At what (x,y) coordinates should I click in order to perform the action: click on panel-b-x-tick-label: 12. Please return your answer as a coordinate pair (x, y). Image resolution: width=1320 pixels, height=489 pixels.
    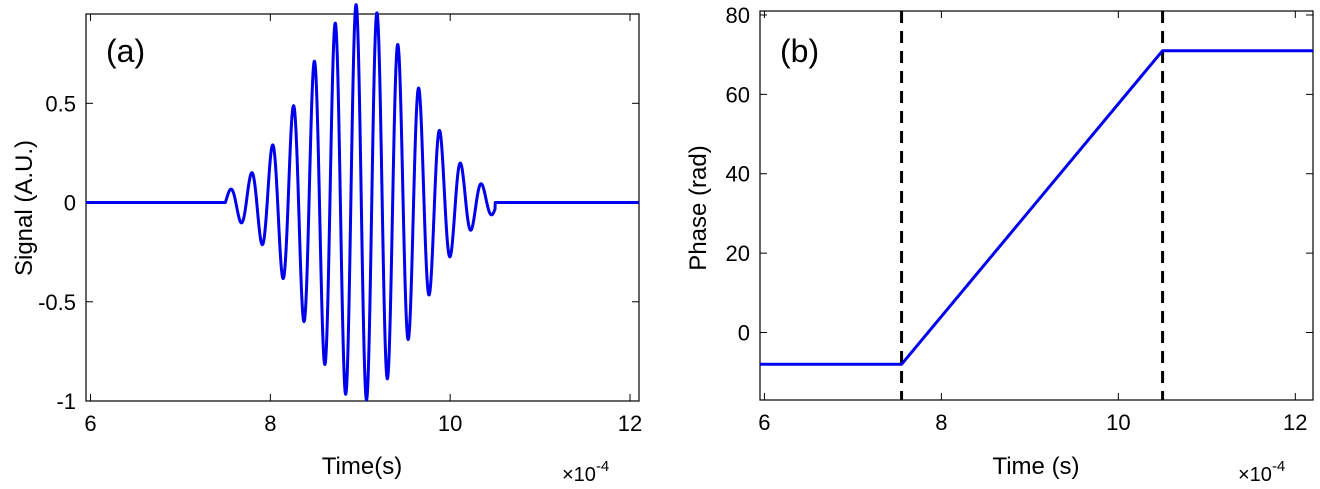
    Looking at the image, I should click on (1295, 422).